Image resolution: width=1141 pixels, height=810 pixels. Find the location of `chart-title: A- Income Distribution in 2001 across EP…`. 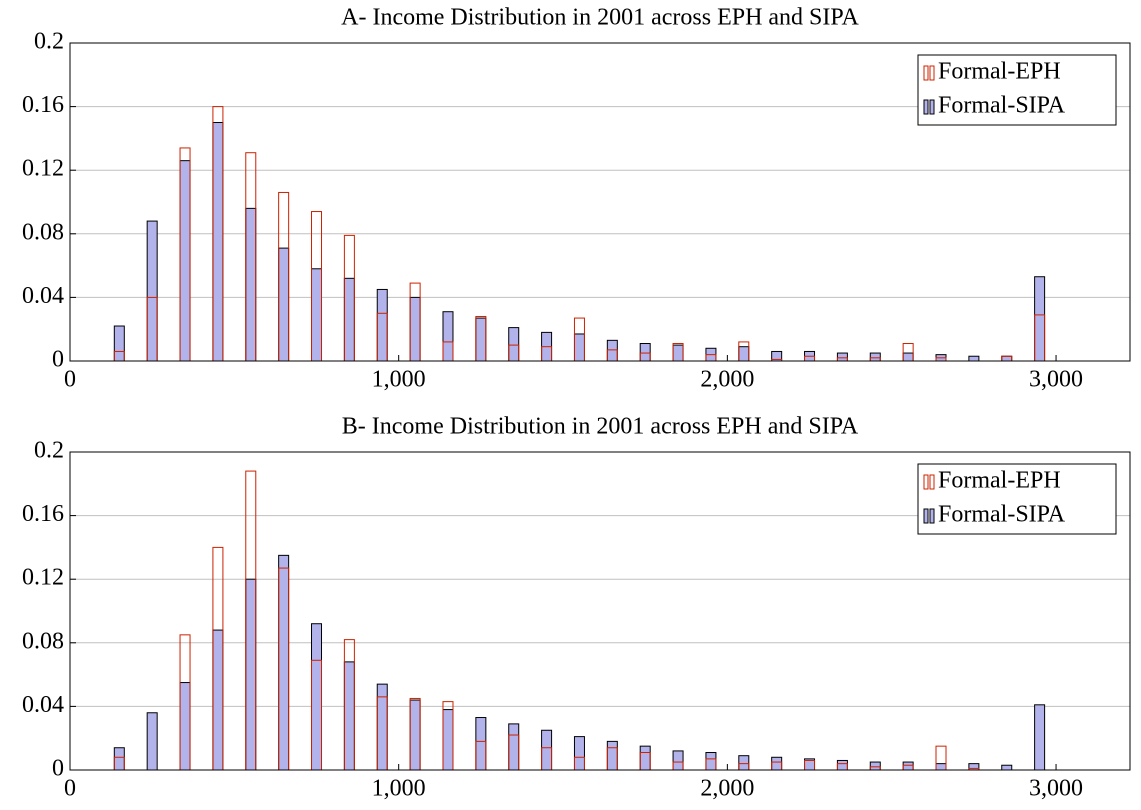

chart-title: A- Income Distribution in 2001 across EP… is located at coordinates (600, 18).